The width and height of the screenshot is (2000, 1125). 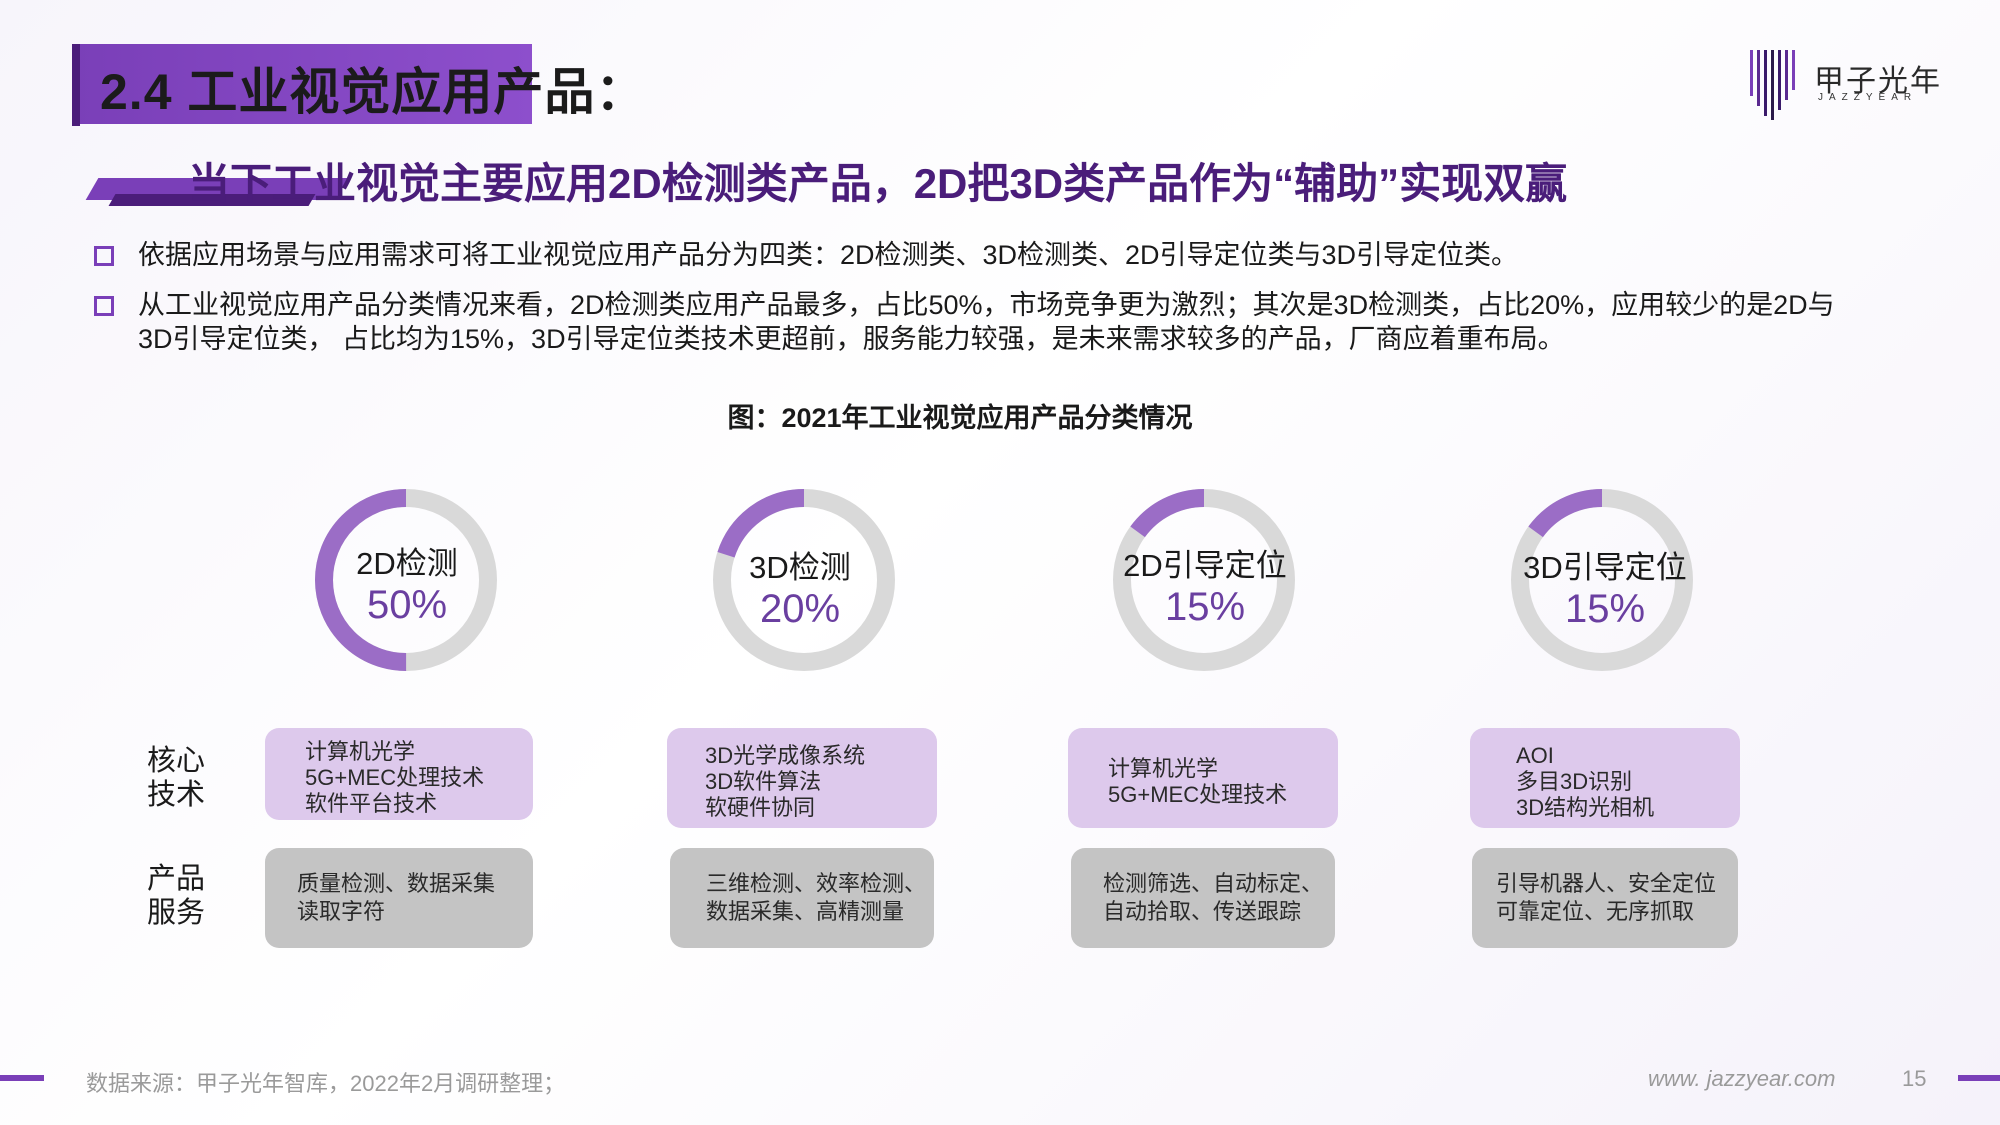 I want to click on chart-title: 图：2021年工业视觉应用产品分类情况, so click(x=960, y=418).